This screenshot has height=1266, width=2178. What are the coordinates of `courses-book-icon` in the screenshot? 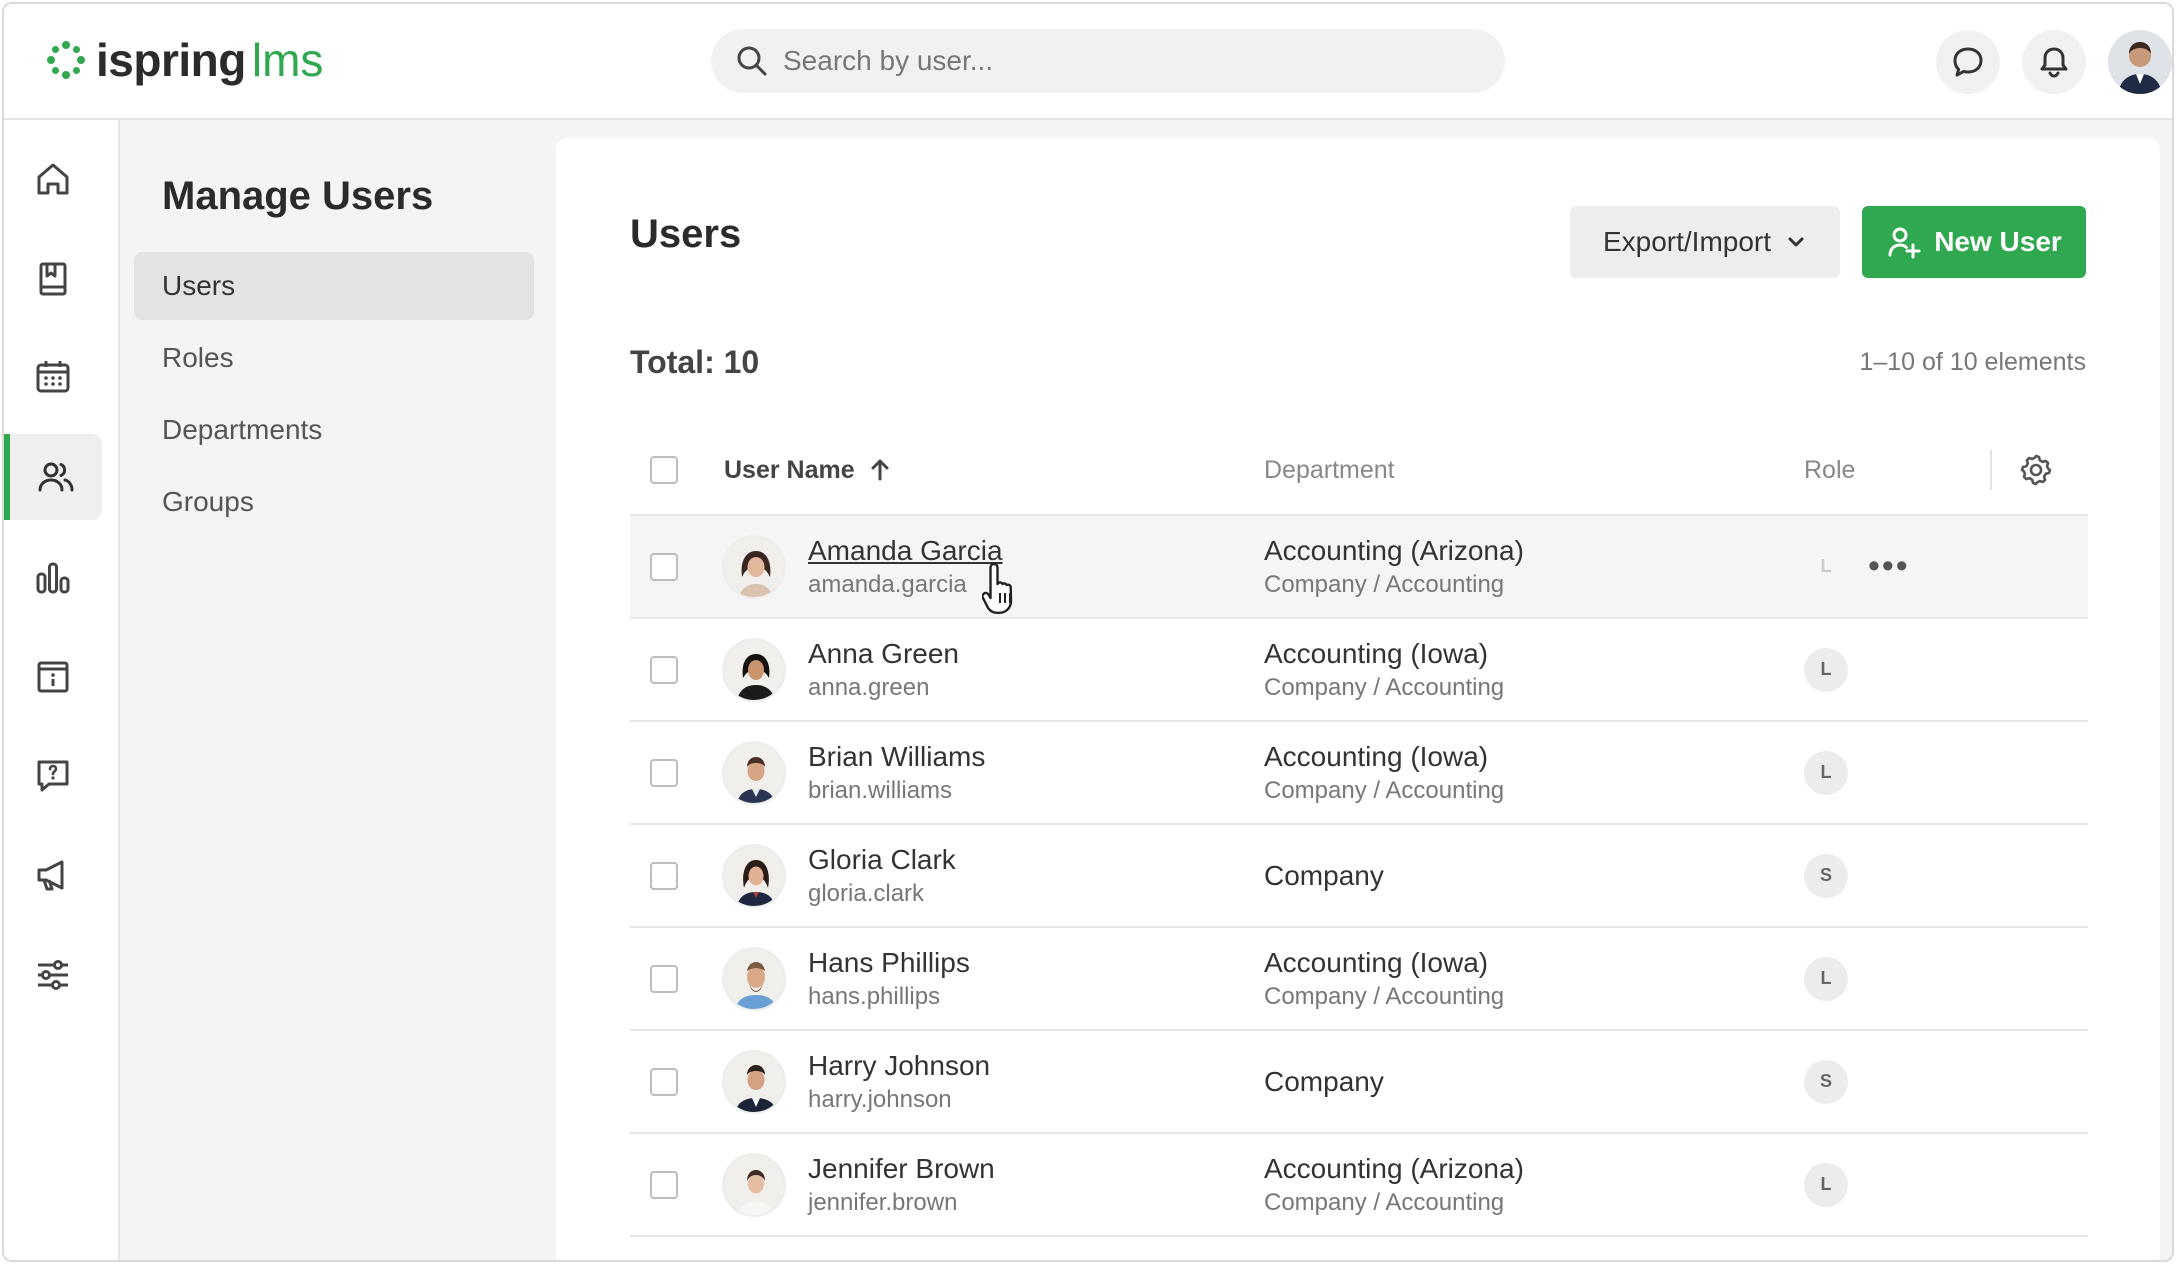 It's located at (53, 279).